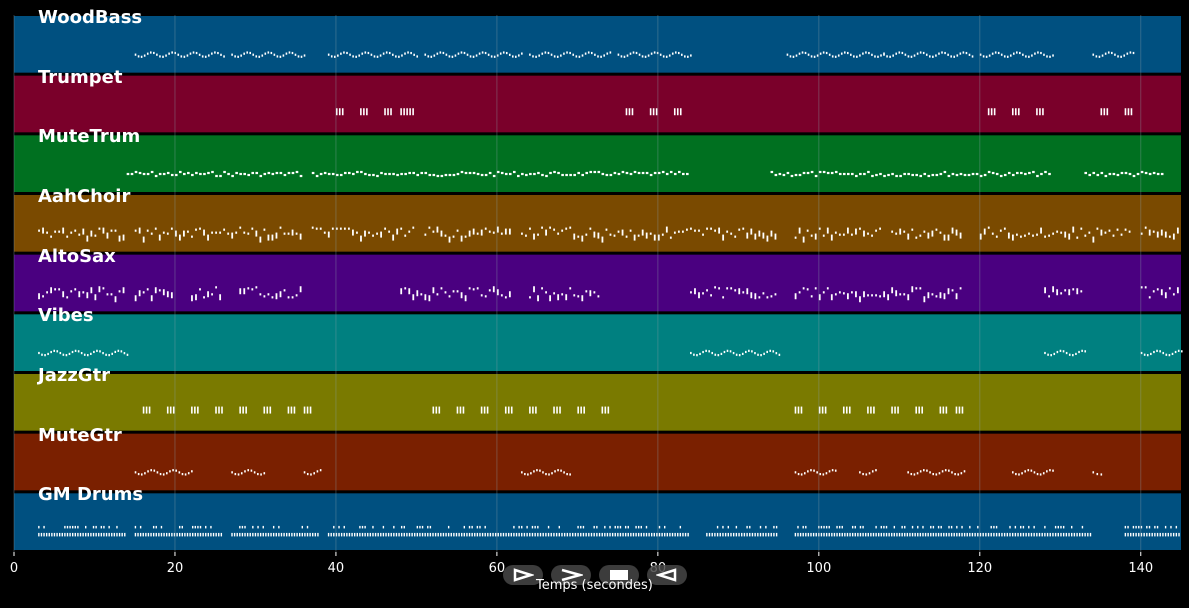 The image size is (1189, 608). I want to click on stop-icon, so click(619, 575).